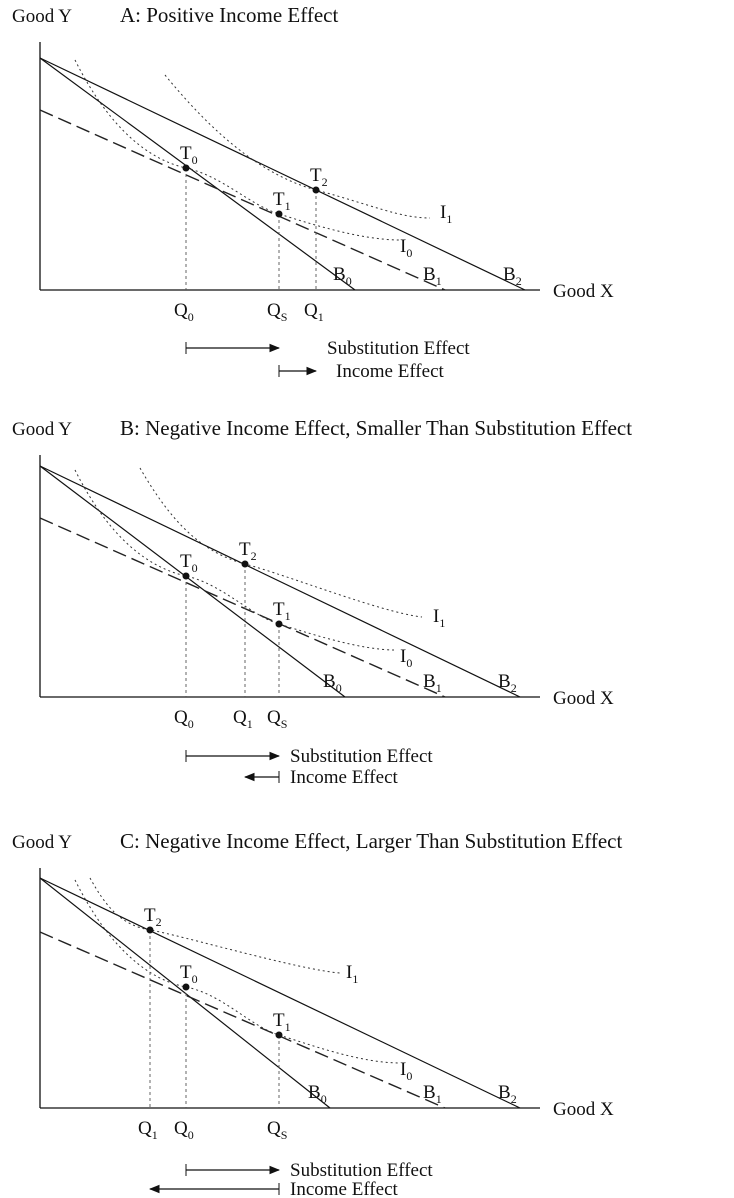  I want to click on point-label: T1, so click(282, 1022).